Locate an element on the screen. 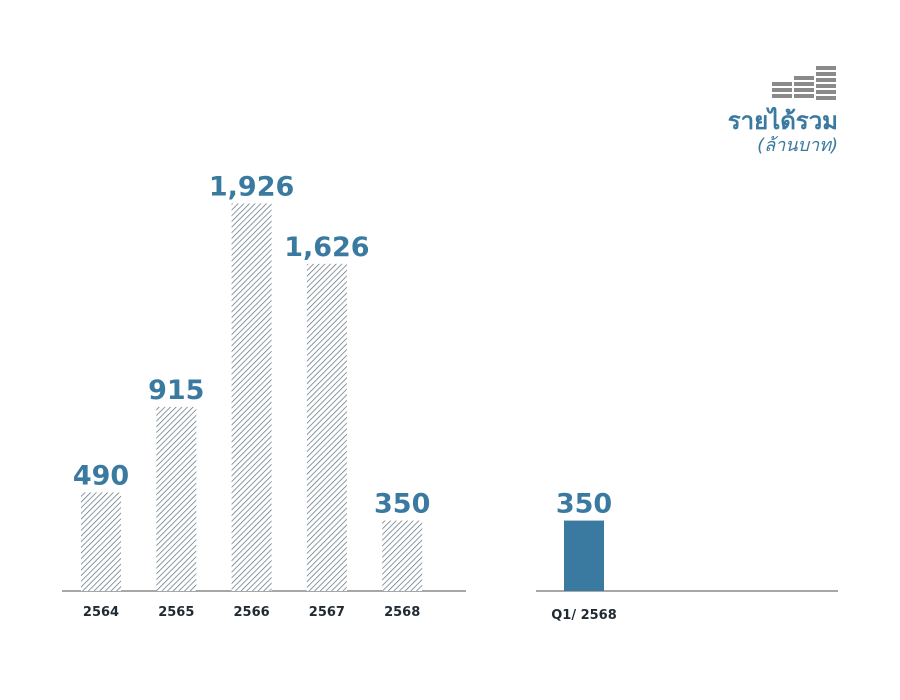 The width and height of the screenshot is (900, 700). data-label: 1,926 is located at coordinates (251, 186).